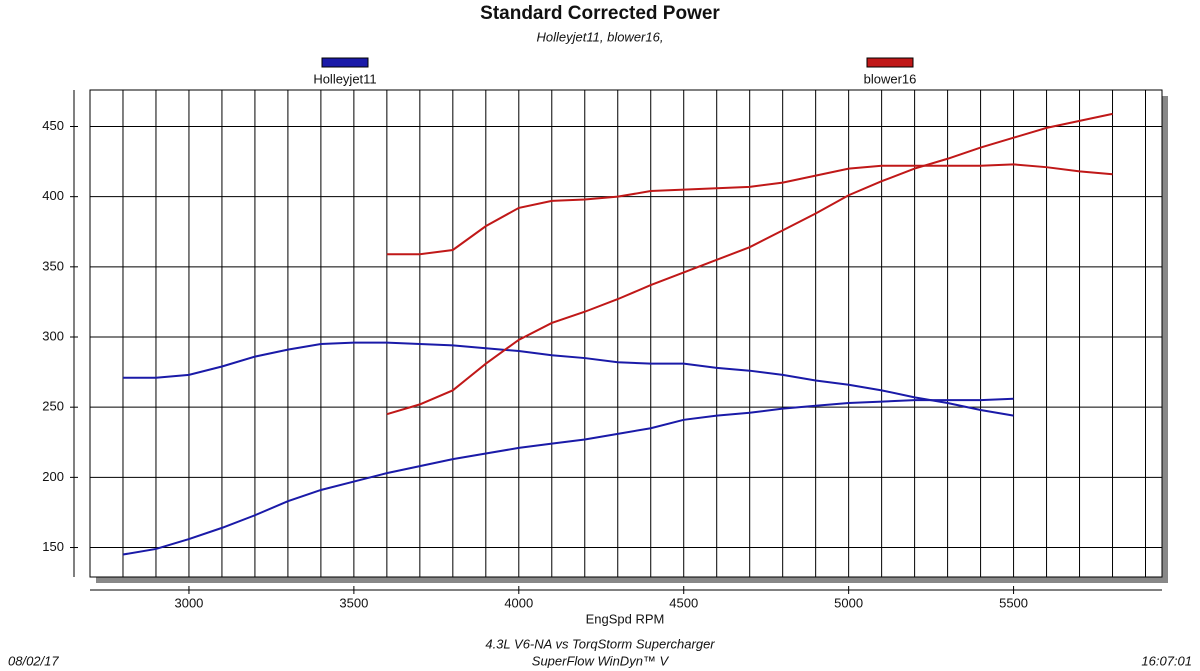 This screenshot has height=671, width=1200. I want to click on y-tick-label: 250, so click(53, 406).